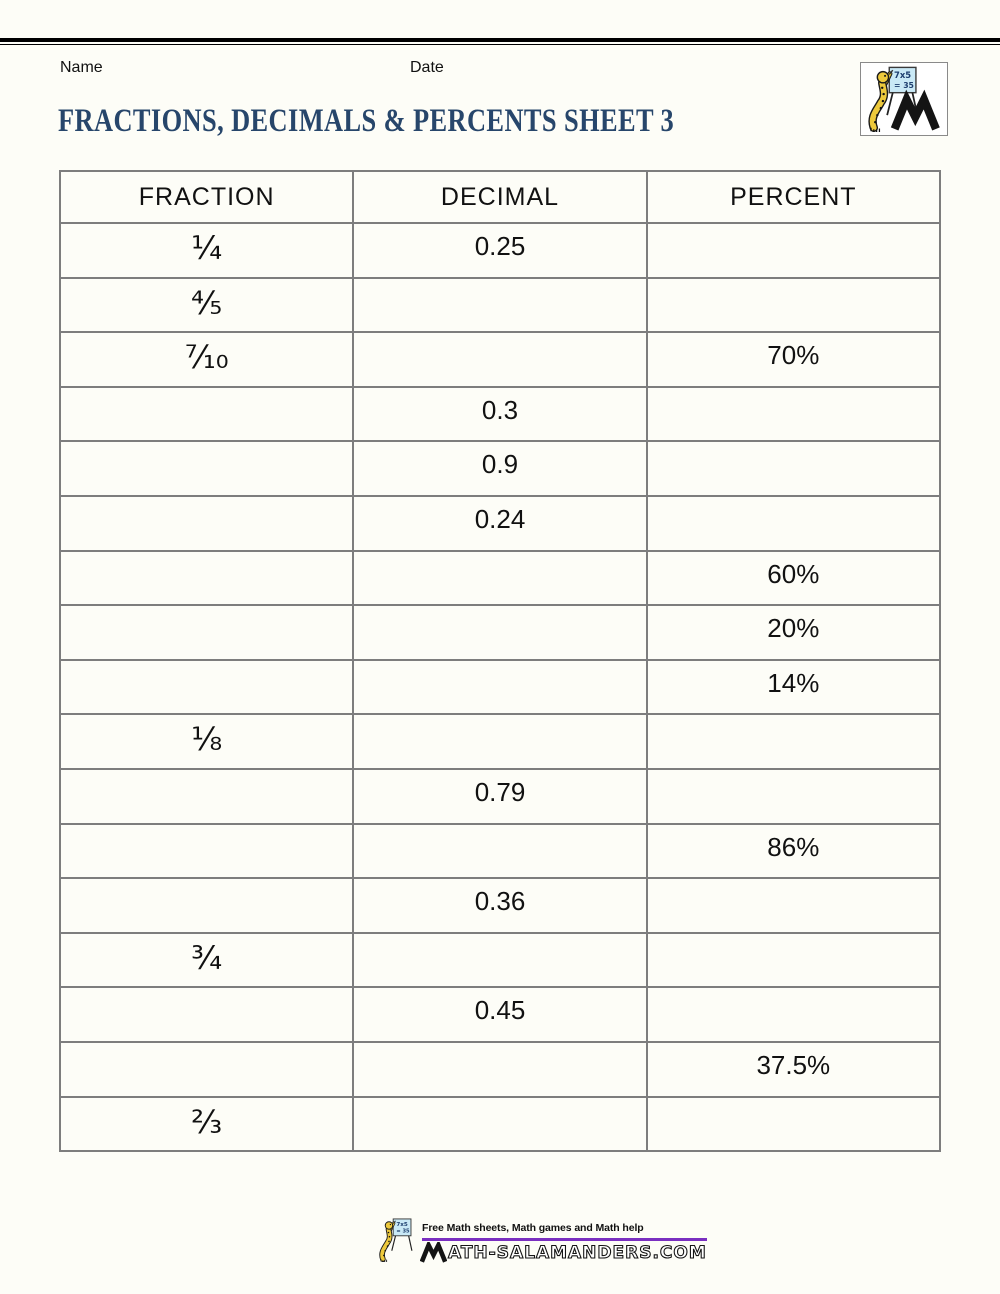  Describe the element at coordinates (366, 121) in the screenshot. I see `page-title: FRACTIONS, DECIMALS & PERCENTS SHEET 3` at that location.